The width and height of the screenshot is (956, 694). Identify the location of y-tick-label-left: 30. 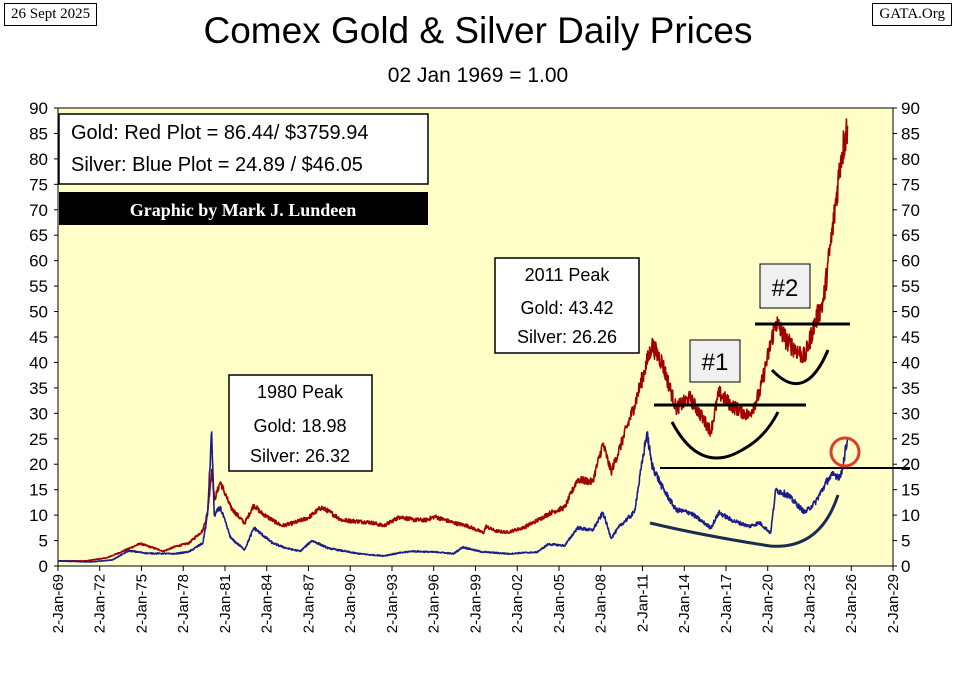
(38, 413).